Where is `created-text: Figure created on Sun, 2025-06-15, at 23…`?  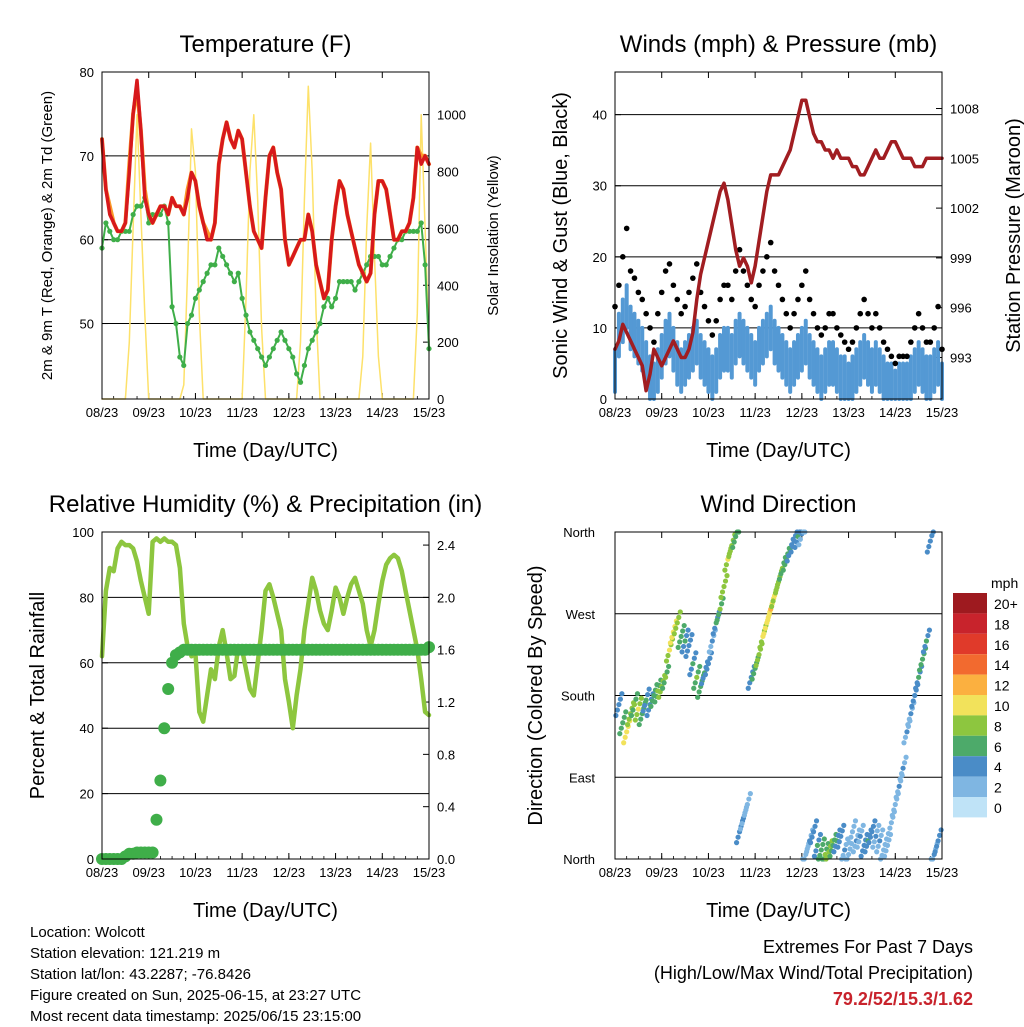 created-text: Figure created on Sun, 2025-06-15, at 23… is located at coordinates (196, 995).